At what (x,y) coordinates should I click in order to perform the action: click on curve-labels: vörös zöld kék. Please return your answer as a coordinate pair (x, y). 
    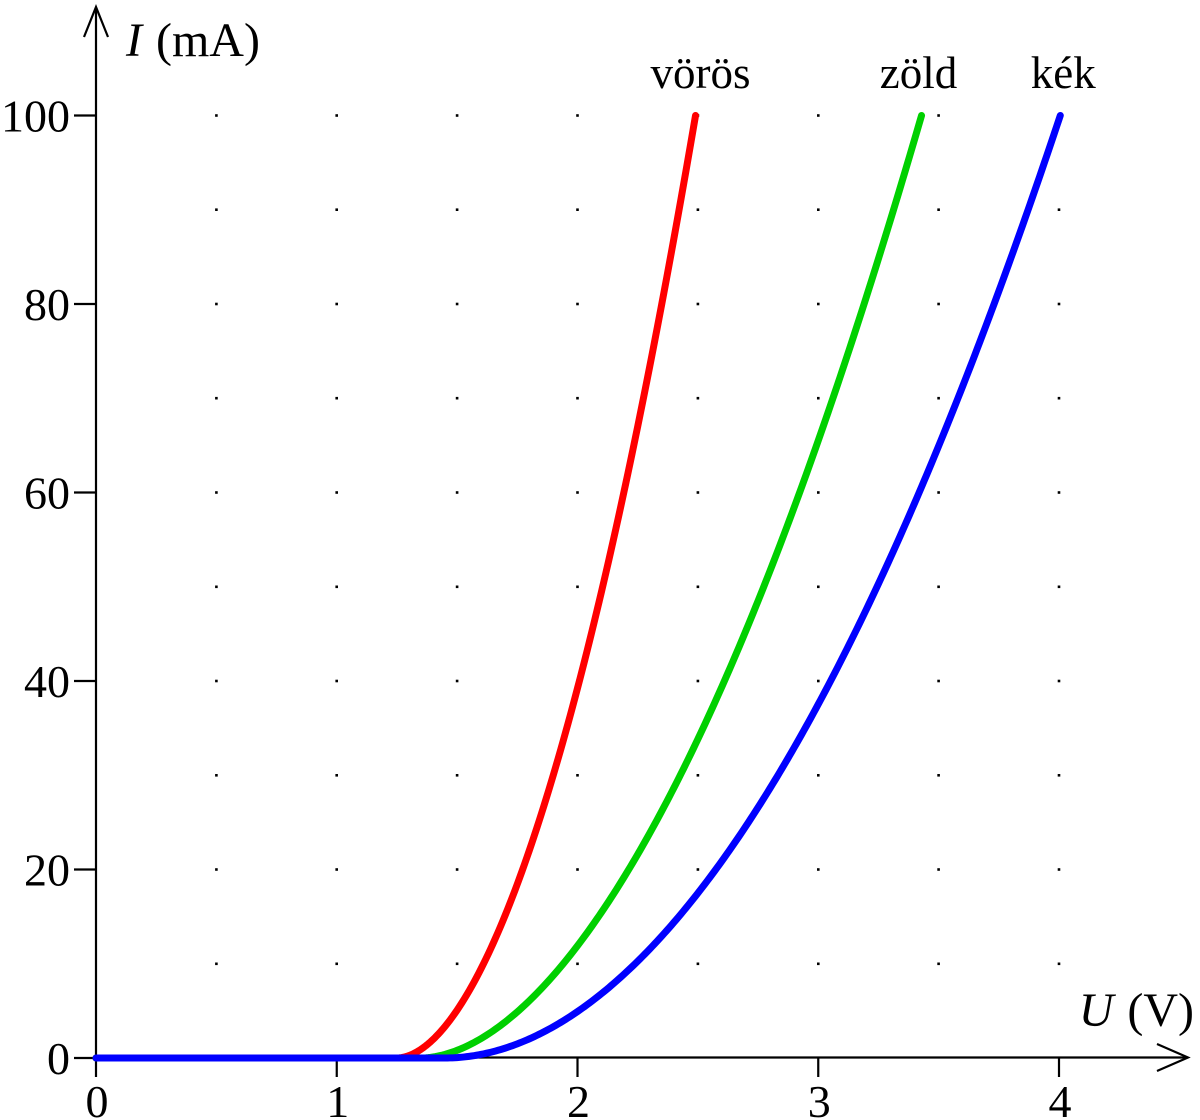
    Looking at the image, I should click on (874, 73).